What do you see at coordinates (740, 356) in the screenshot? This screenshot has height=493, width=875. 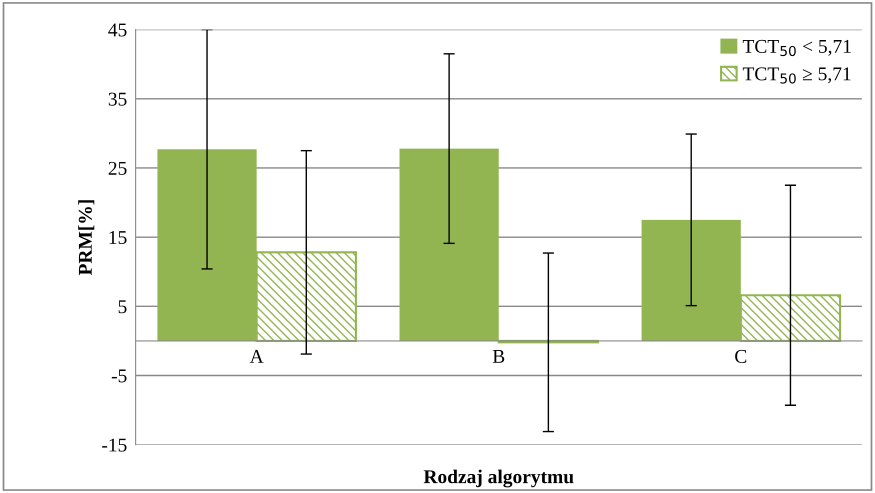 I see `x-tick-label: C` at bounding box center [740, 356].